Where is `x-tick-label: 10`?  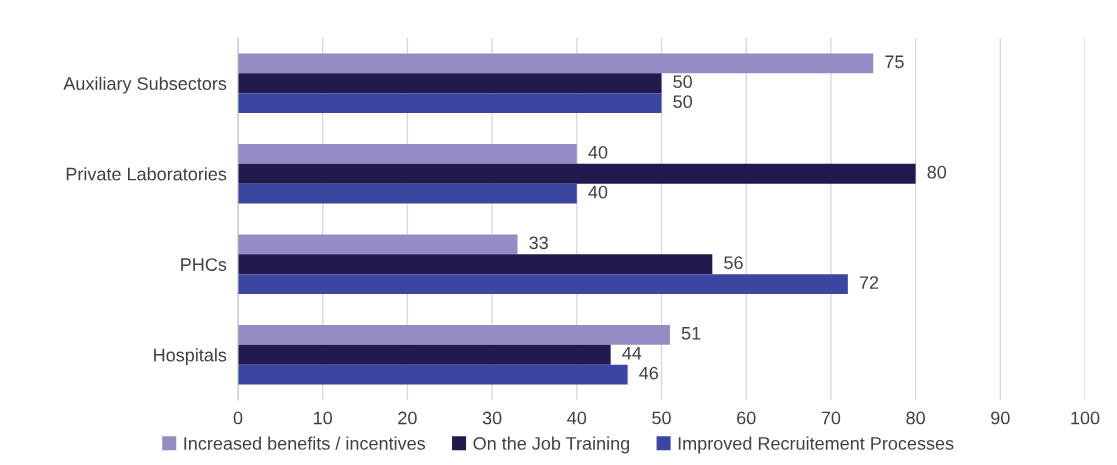
x-tick-label: 10 is located at coordinates (323, 418).